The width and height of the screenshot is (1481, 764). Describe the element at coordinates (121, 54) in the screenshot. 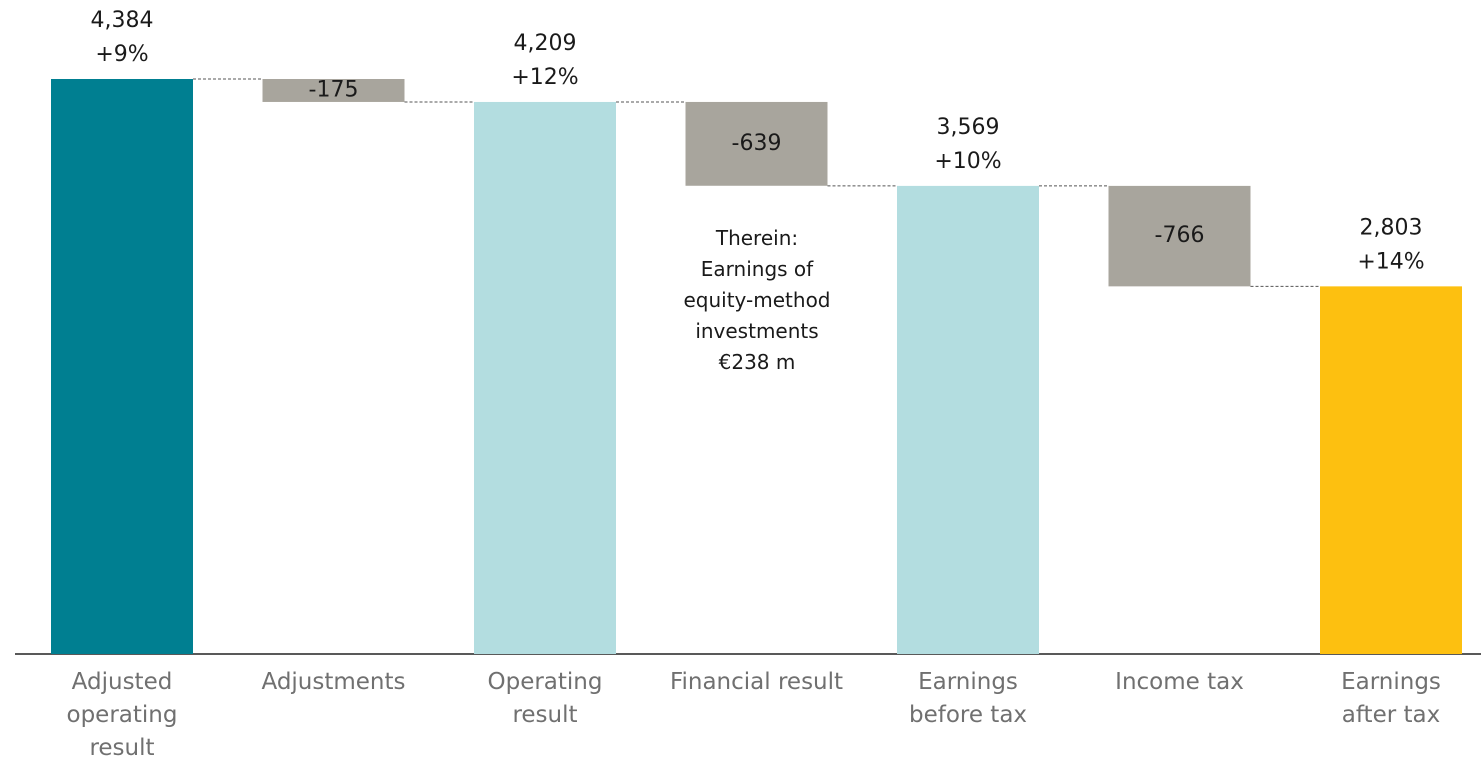

I see `change-label: +9%` at that location.